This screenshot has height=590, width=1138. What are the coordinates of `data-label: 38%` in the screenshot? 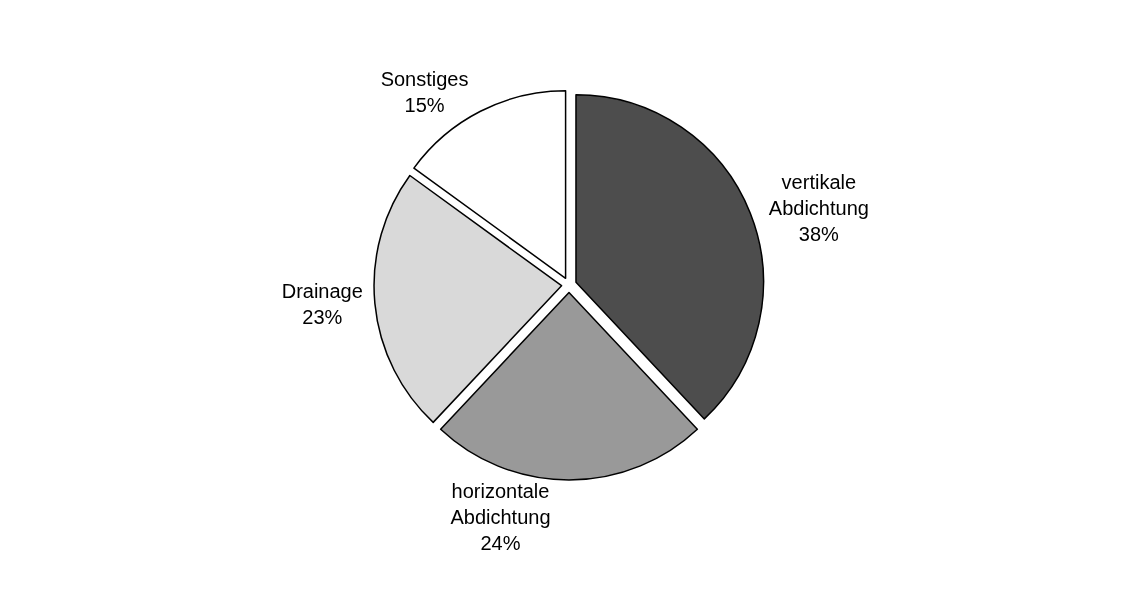 It's located at (819, 234).